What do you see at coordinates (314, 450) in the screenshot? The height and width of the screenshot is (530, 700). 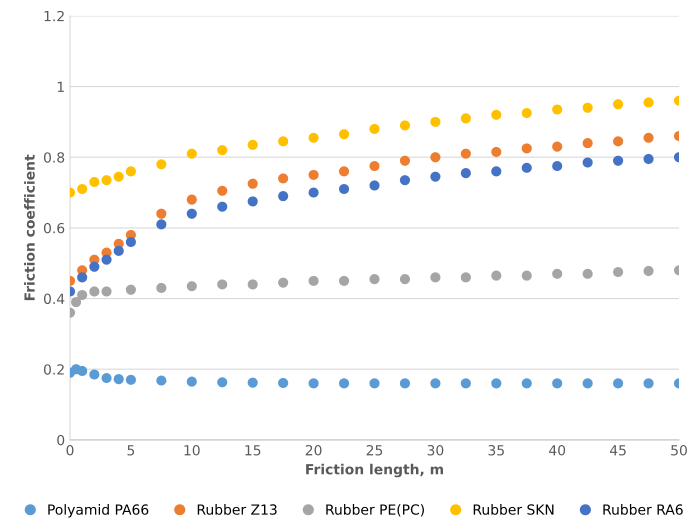 I see `x-tick-label: 20` at bounding box center [314, 450].